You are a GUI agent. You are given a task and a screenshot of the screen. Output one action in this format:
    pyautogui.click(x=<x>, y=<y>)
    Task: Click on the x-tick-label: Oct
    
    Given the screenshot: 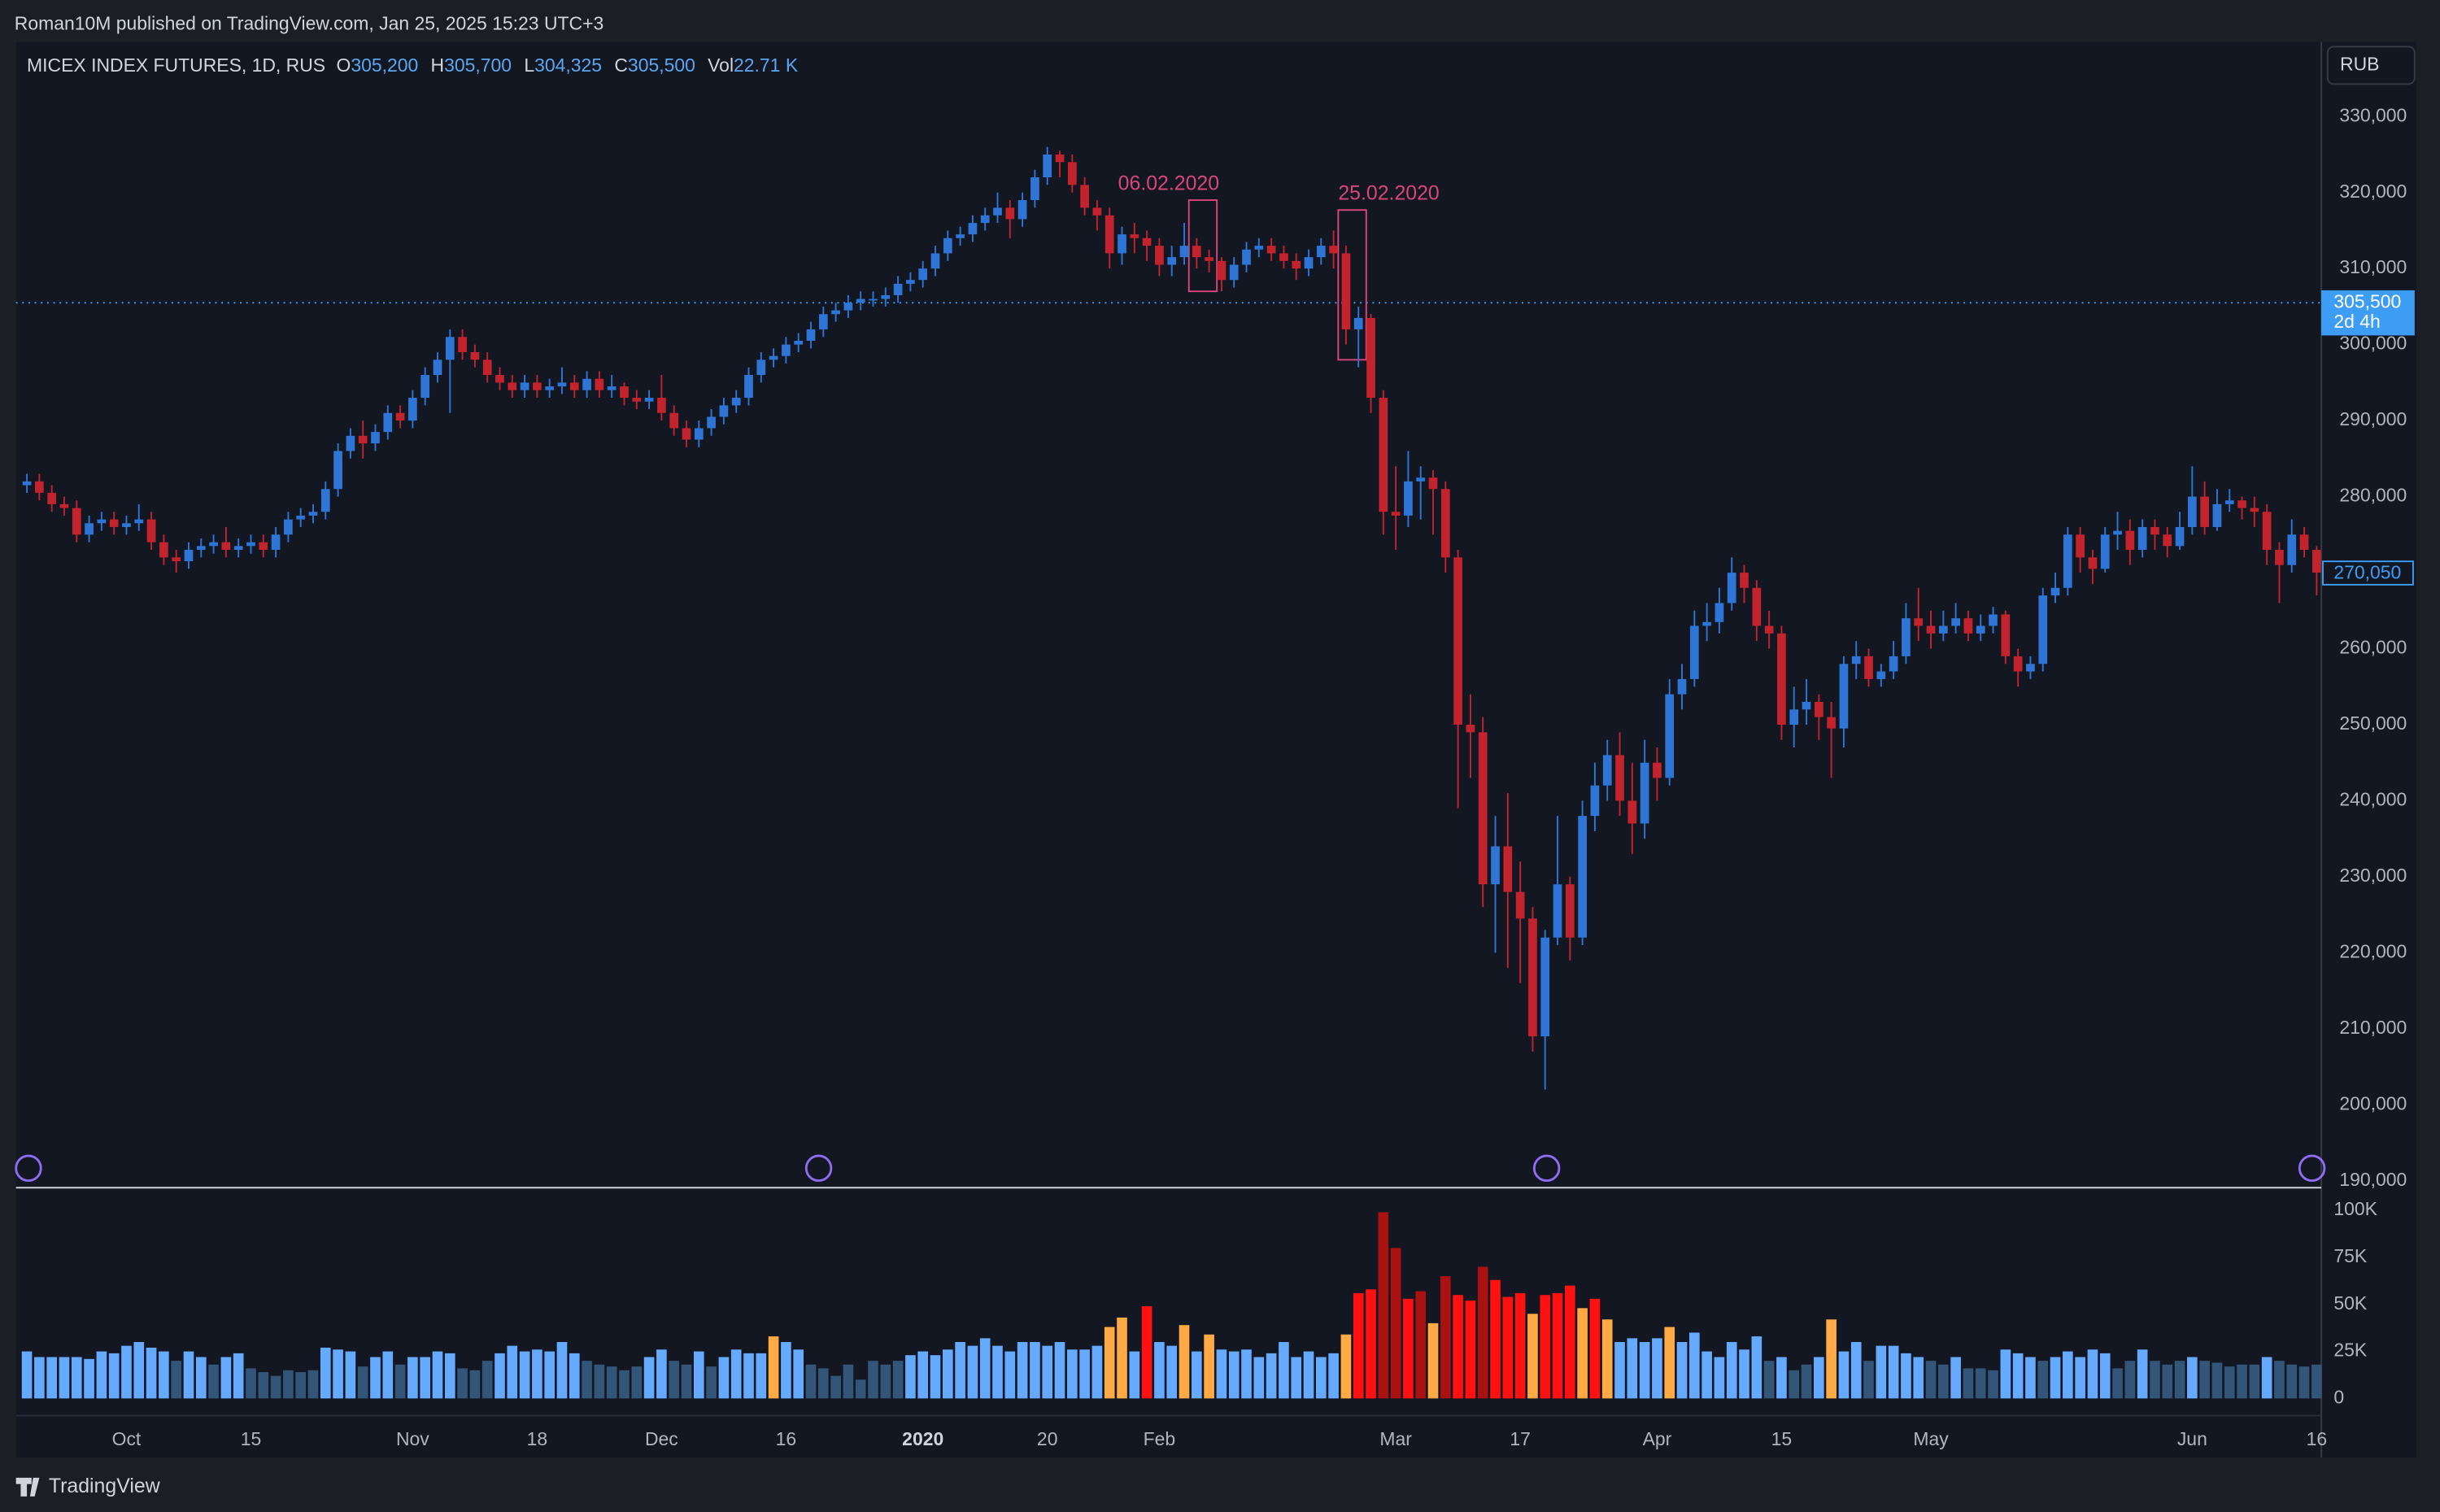 What is the action you would take?
    pyautogui.click(x=127, y=1438)
    